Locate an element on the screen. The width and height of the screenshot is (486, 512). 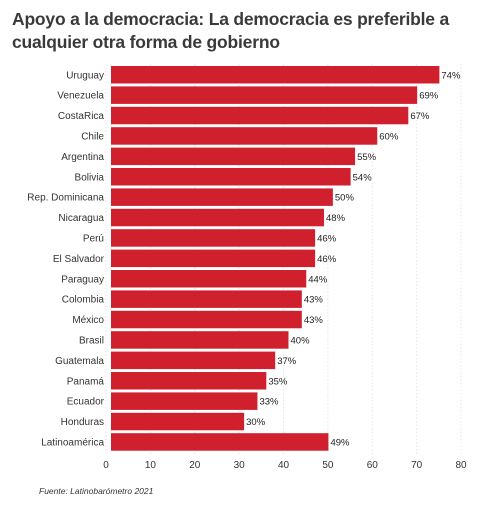
x-tick-label: 80 is located at coordinates (461, 465).